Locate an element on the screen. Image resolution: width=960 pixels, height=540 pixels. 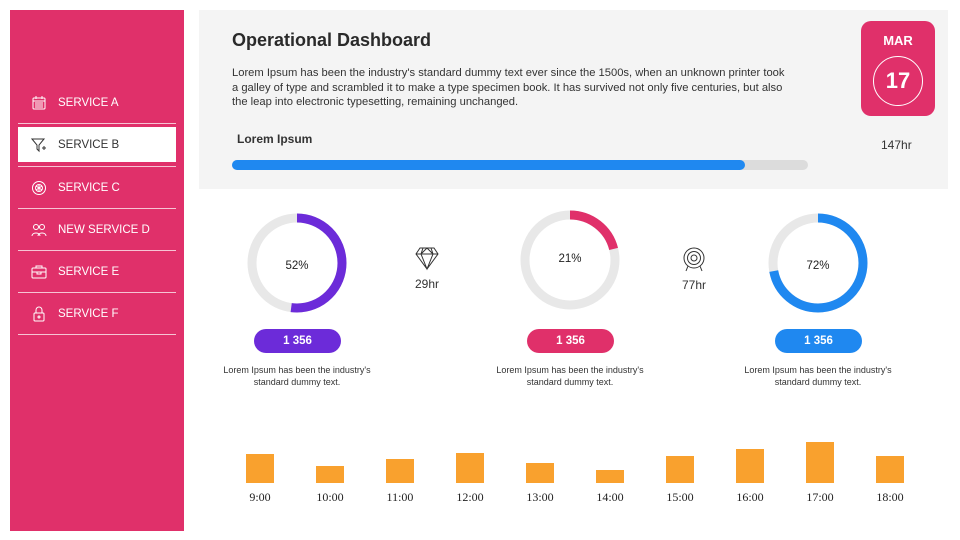
bar-18:00 is located at coordinates (890, 469).